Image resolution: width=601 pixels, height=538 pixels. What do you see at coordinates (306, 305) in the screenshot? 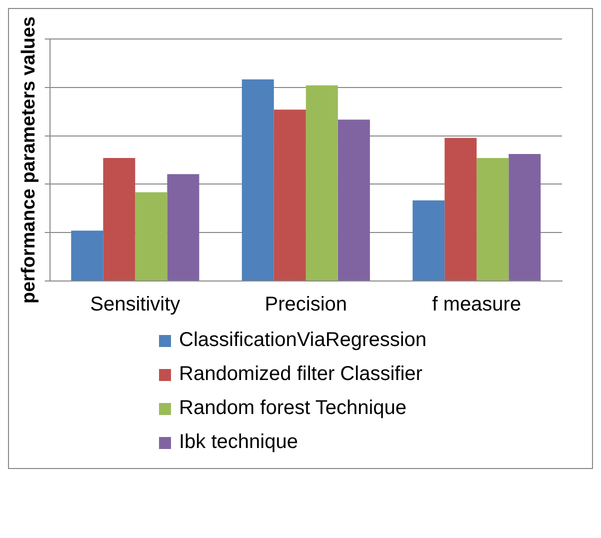
I see `x-tick-label: Precision` at bounding box center [306, 305].